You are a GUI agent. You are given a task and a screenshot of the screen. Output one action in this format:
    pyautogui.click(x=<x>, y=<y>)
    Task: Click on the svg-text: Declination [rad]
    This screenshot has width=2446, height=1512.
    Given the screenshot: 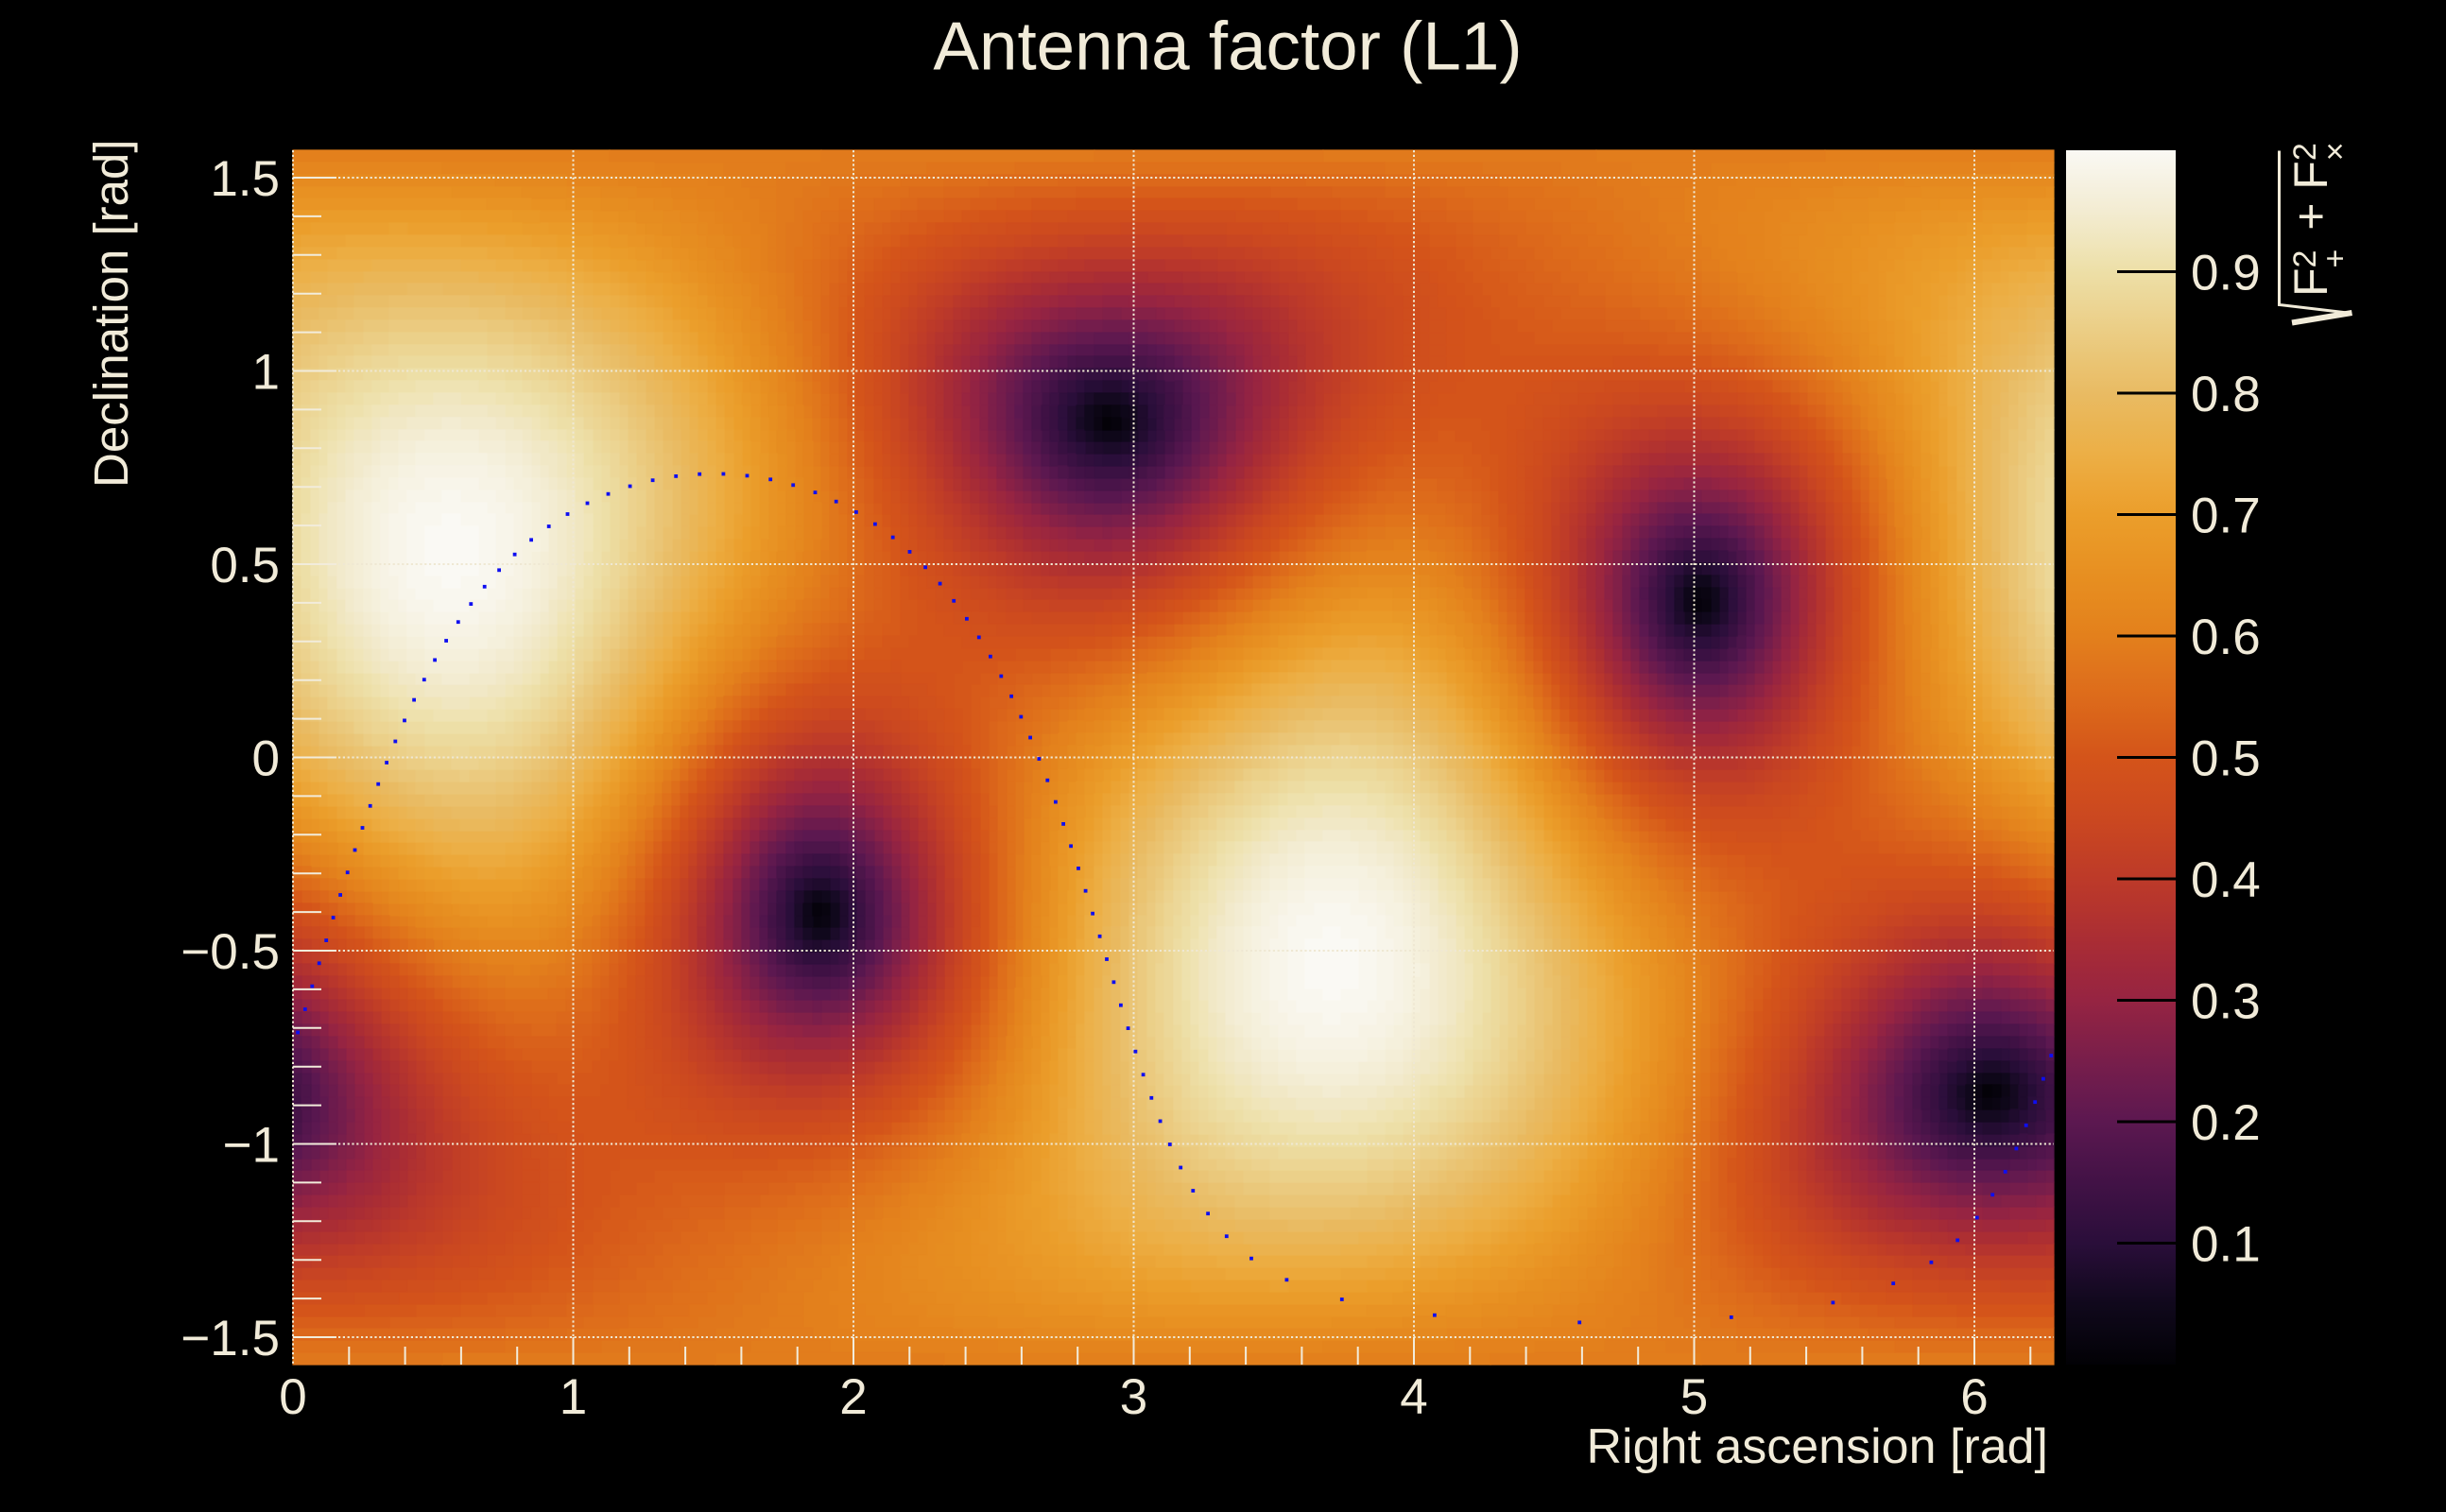 What is the action you would take?
    pyautogui.click(x=111, y=313)
    